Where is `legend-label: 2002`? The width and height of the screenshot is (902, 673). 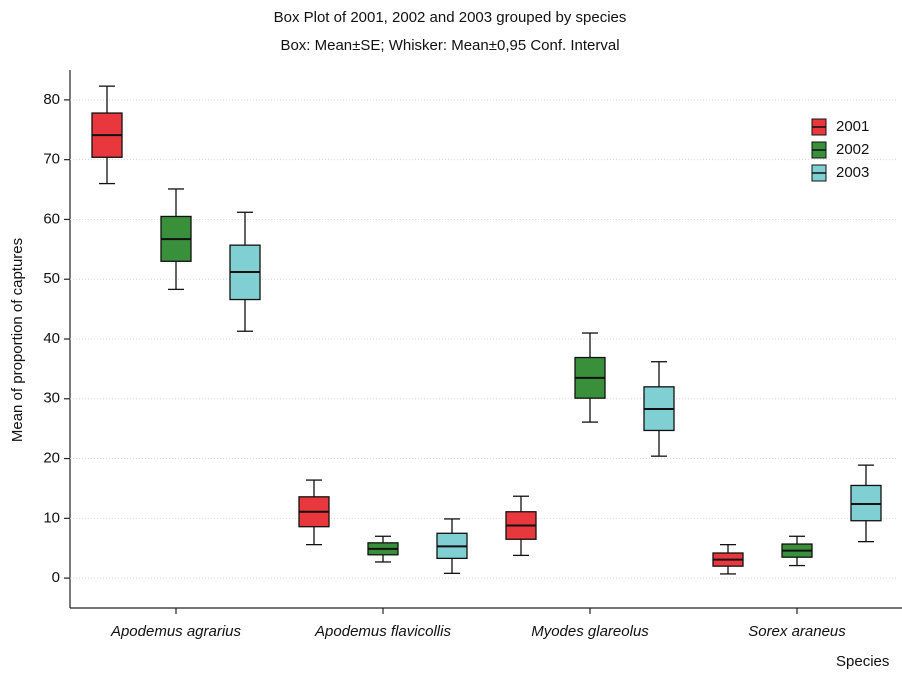 legend-label: 2002 is located at coordinates (852, 149).